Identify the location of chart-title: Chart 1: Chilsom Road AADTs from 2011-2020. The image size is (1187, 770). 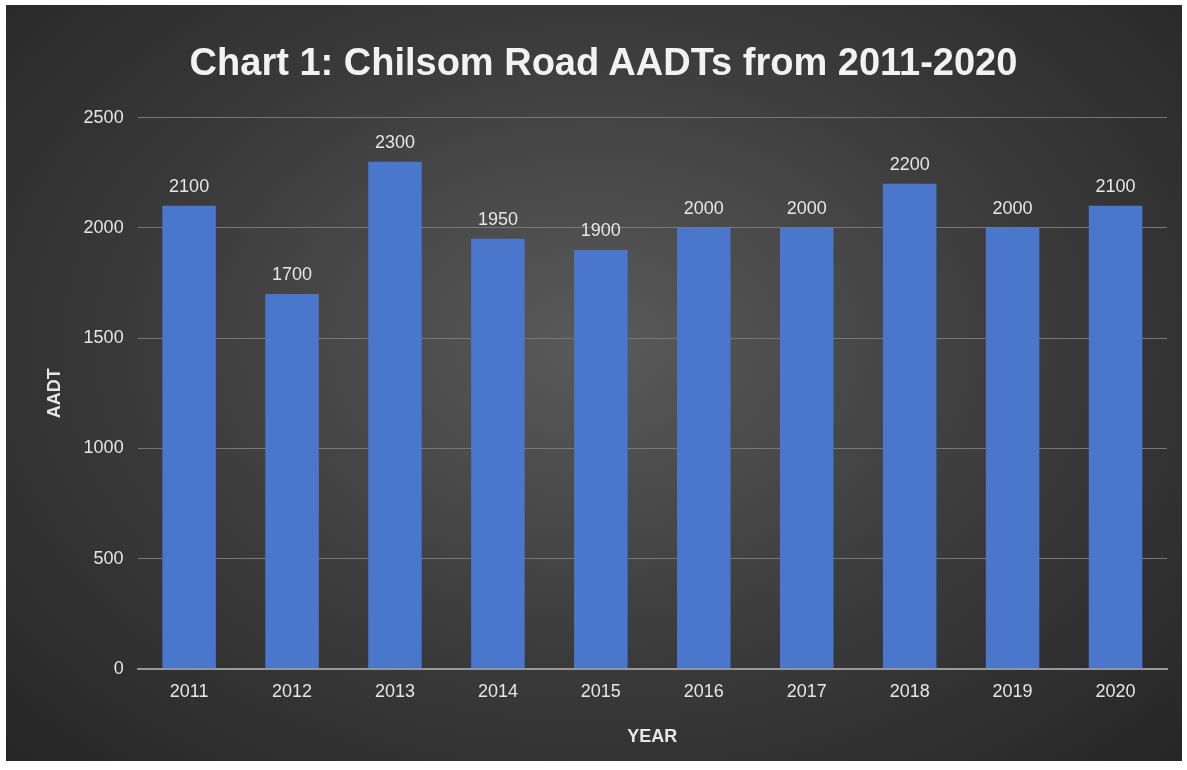
(603, 62).